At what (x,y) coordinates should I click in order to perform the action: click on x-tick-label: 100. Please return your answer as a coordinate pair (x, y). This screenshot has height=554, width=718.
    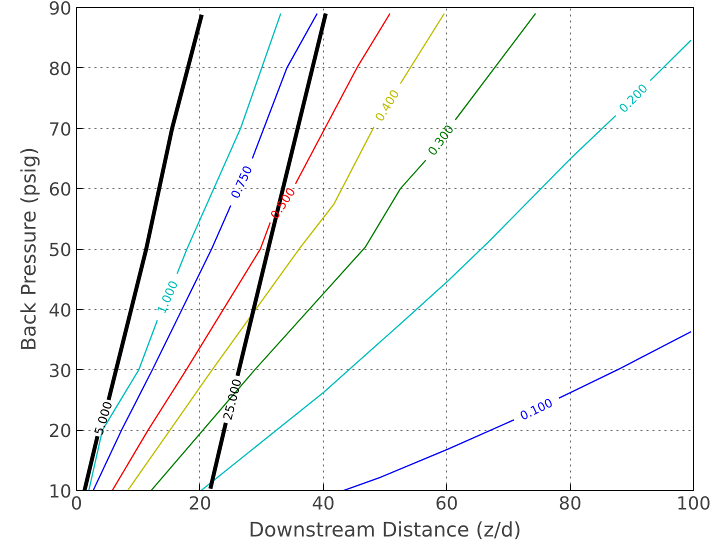
    Looking at the image, I should click on (693, 504).